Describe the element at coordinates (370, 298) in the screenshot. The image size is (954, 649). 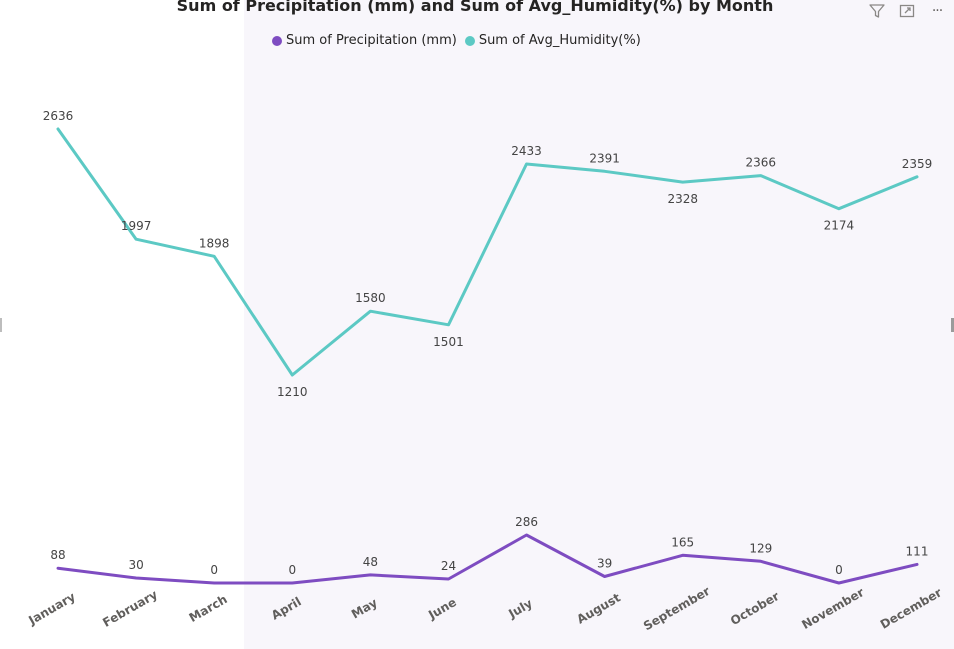
I see `data-label: 1580` at that location.